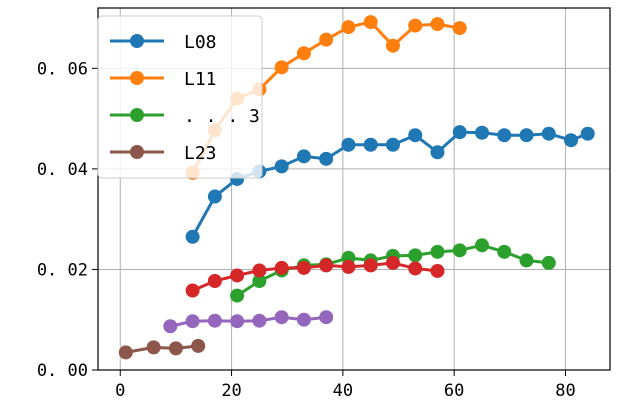 This screenshot has height=416, width=620. I want to click on x-tick-label: 80, so click(565, 391).